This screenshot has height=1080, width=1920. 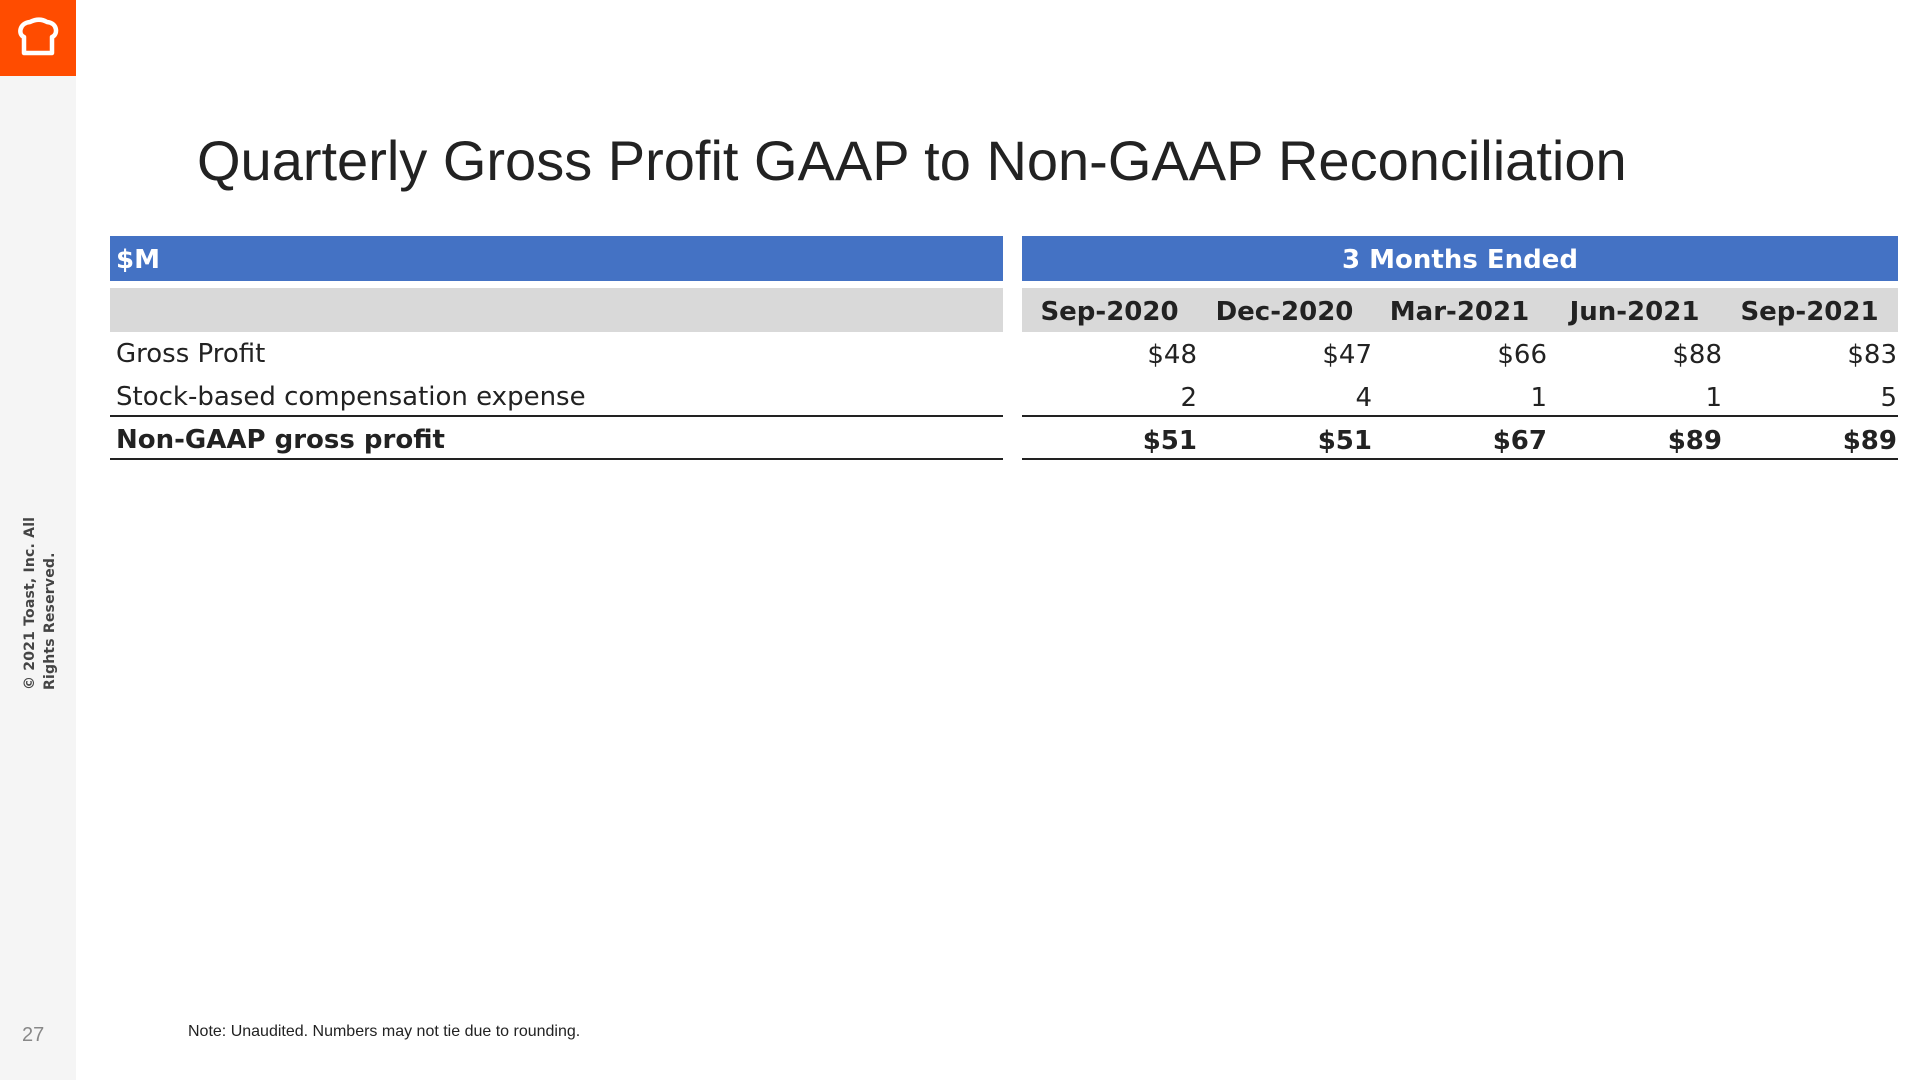 I want to click on table-header-row: $M 3 Months Ended, so click(x=1004, y=258).